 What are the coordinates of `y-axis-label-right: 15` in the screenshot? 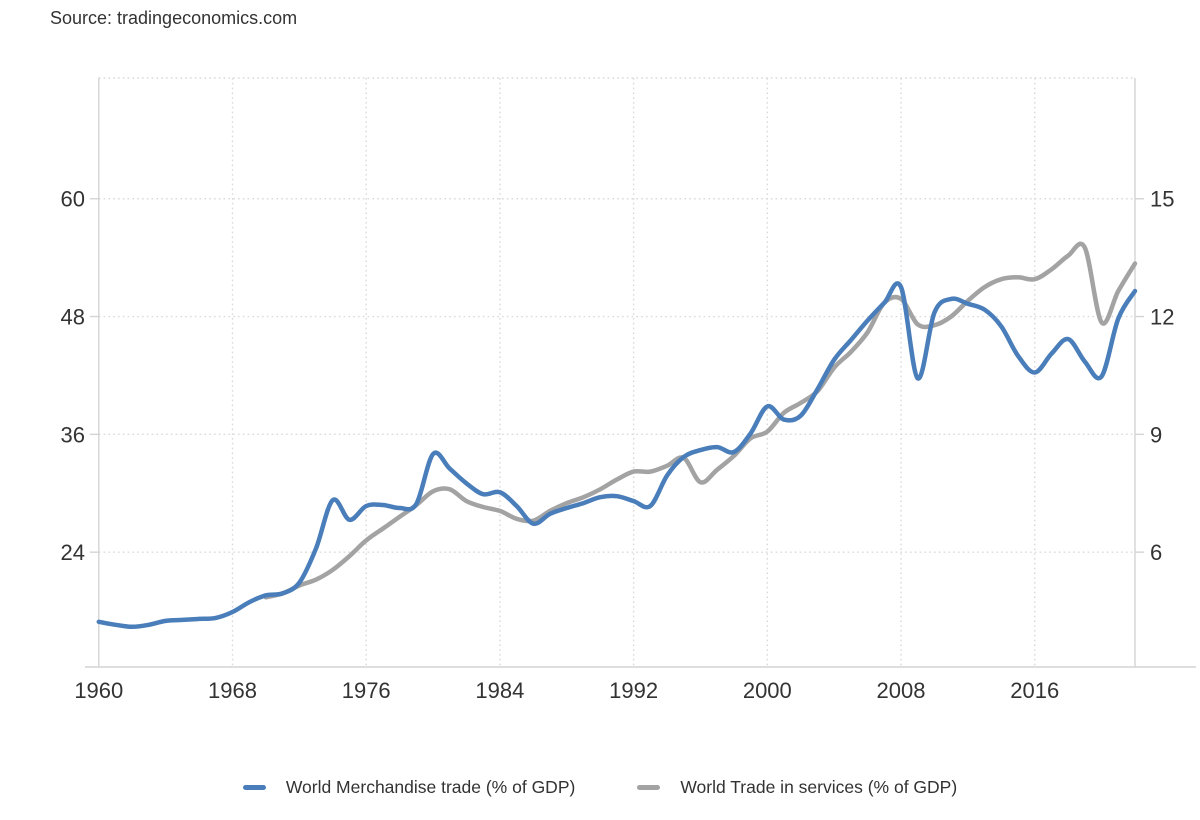 It's located at (1162, 199).